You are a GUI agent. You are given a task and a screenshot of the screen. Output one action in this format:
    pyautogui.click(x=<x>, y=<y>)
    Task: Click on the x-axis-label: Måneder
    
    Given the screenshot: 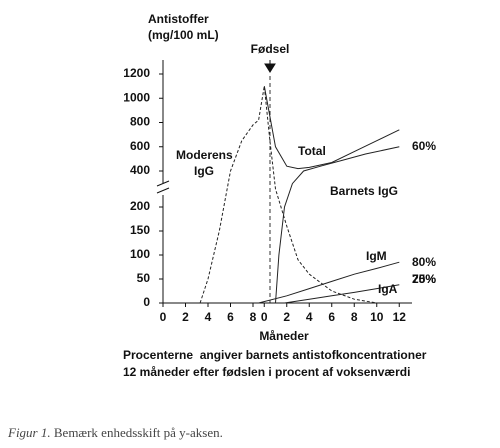 What is the action you would take?
    pyautogui.click(x=284, y=336)
    